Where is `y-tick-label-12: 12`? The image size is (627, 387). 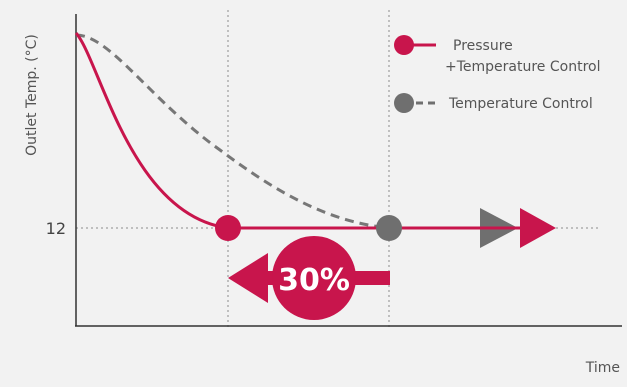
y-tick-label-12: 12 is located at coordinates (56, 228).